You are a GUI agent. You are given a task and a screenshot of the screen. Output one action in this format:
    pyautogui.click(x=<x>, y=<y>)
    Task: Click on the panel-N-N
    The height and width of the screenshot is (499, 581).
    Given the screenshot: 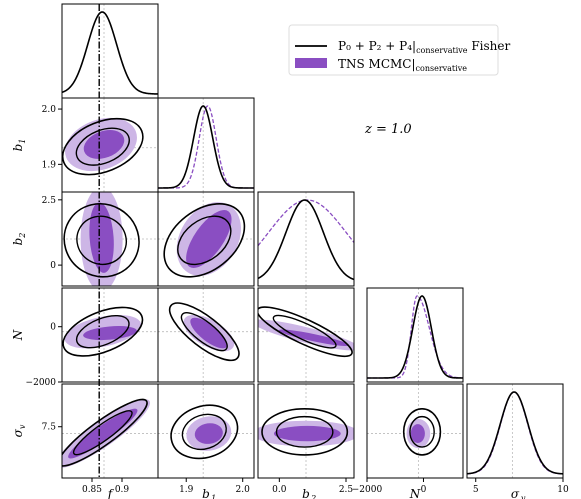 What is the action you would take?
    pyautogui.click(x=415, y=335)
    